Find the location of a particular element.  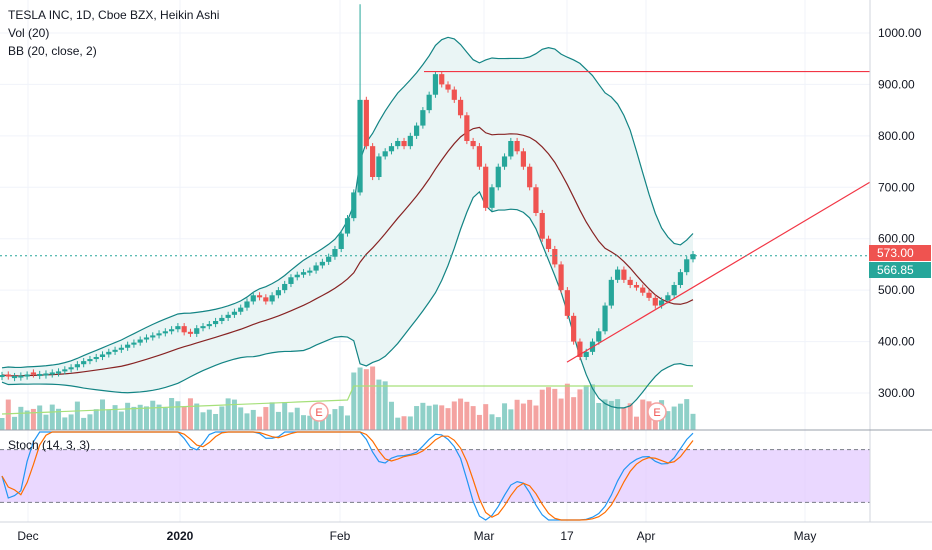

support-trendline is located at coordinates (718, 272).